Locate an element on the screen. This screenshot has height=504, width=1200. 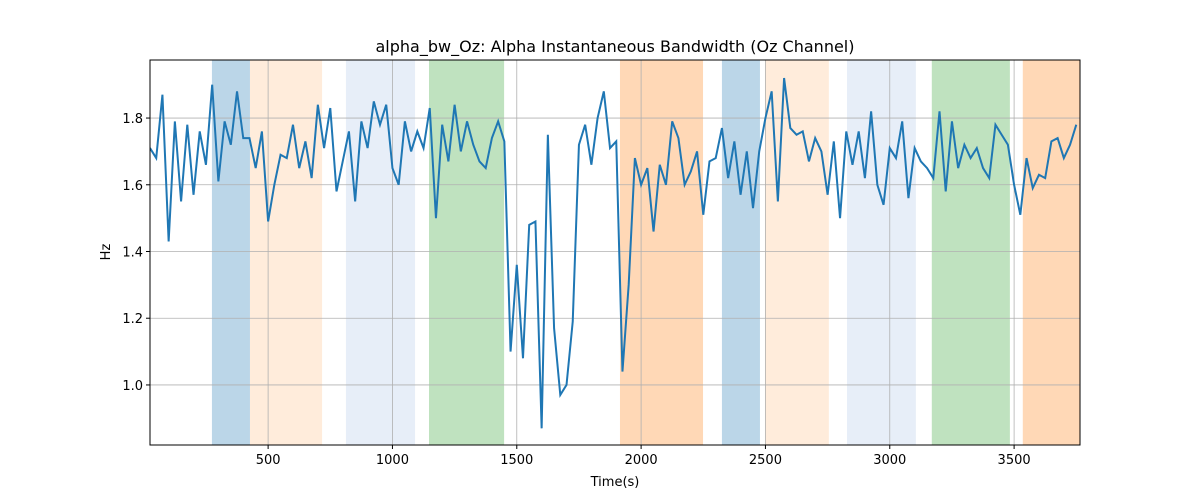
x-tick-label: 1500 is located at coordinates (516, 460).